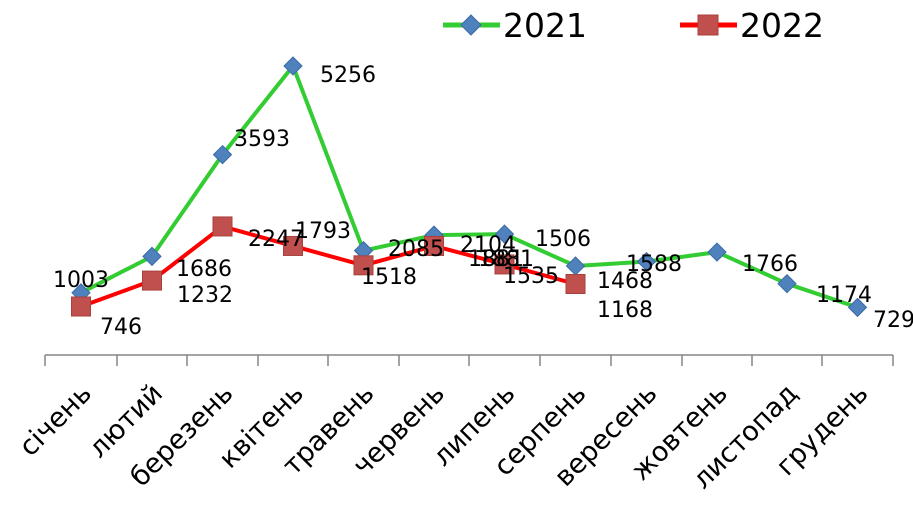 The width and height of the screenshot is (913, 515). Describe the element at coordinates (81, 280) in the screenshot. I see `data-label-2021: 1003` at that location.